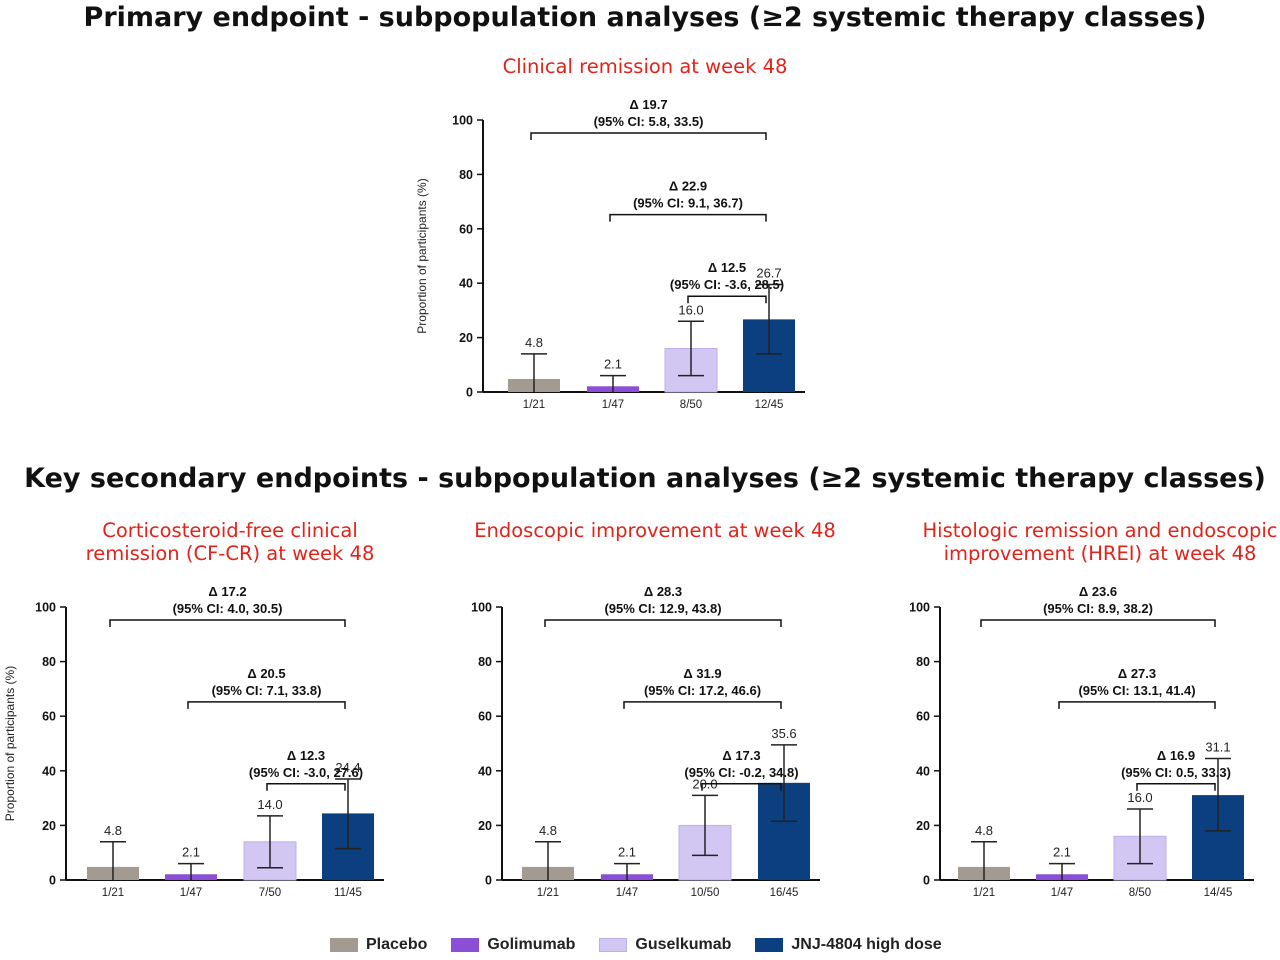 The height and width of the screenshot is (960, 1280). Describe the element at coordinates (727, 284) in the screenshot. I see `comparison-ci: (95% CI: -3.6, 28.5)` at that location.